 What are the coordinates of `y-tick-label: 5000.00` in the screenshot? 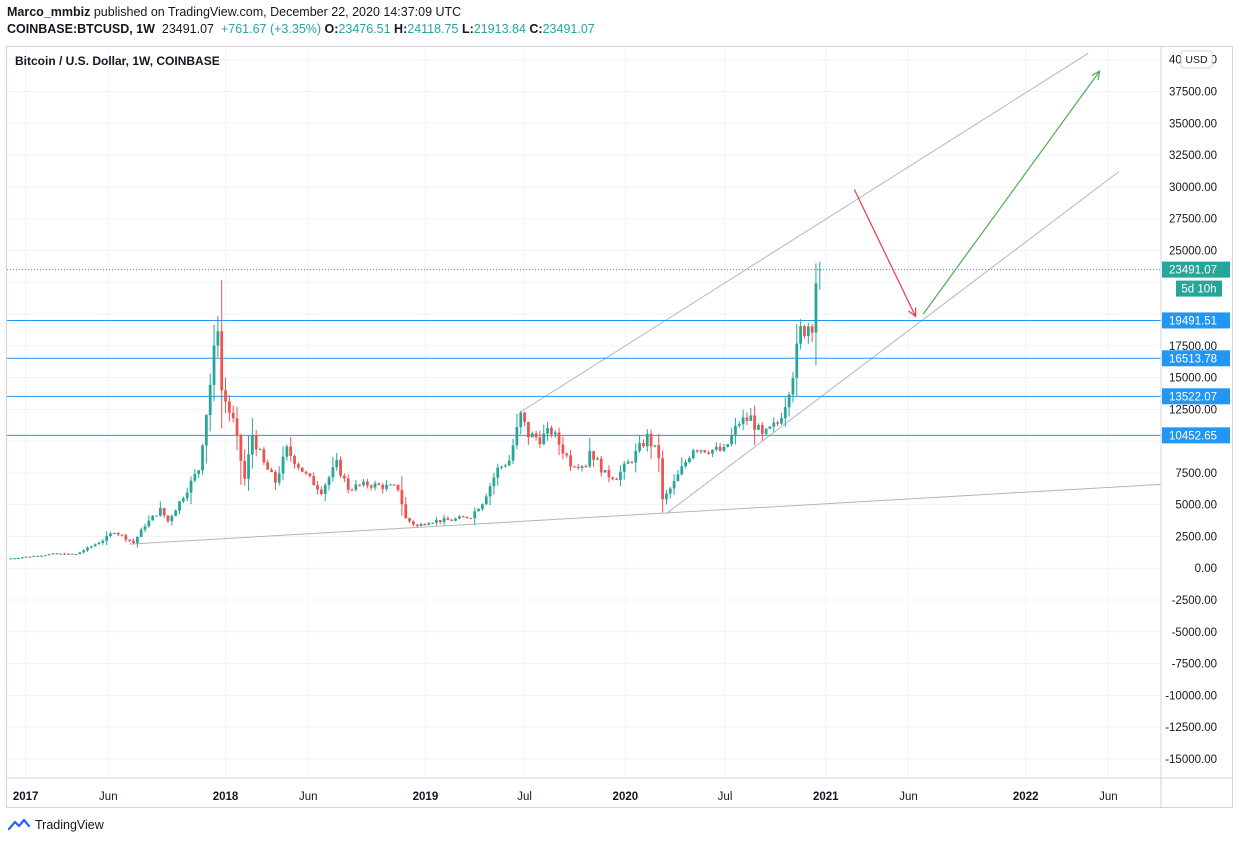 It's located at (1196, 506).